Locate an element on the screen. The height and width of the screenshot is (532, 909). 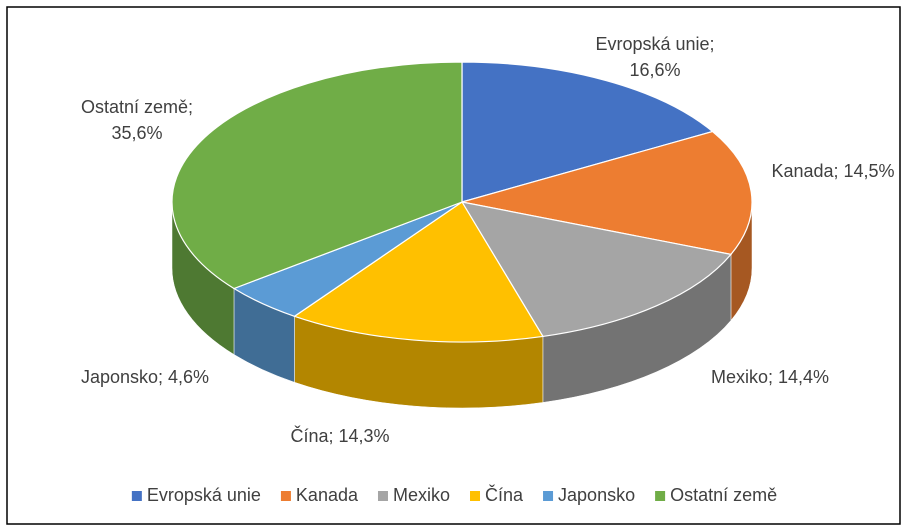
data-label: Ostatní země; 35,6% is located at coordinates (137, 120).